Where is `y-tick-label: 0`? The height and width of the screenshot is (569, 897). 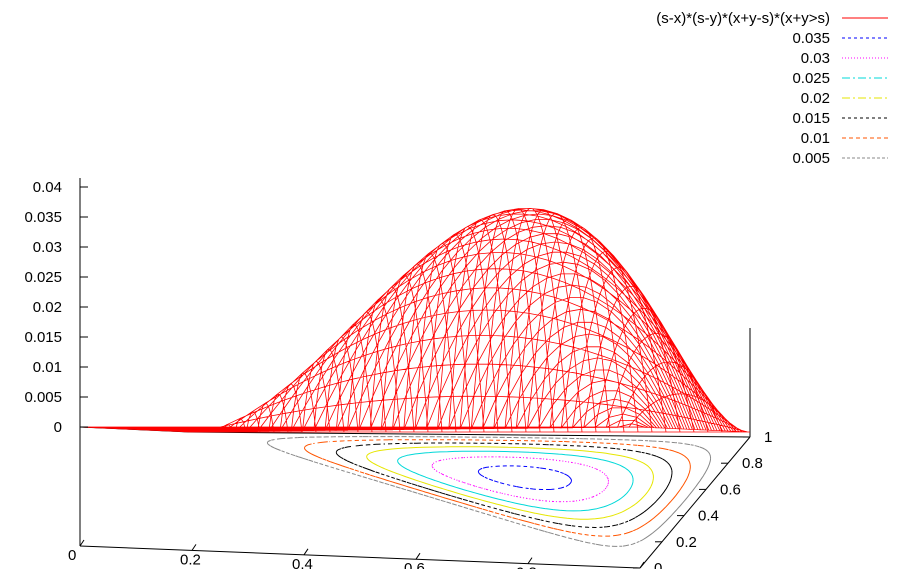
y-tick-label: 0 is located at coordinates (658, 564).